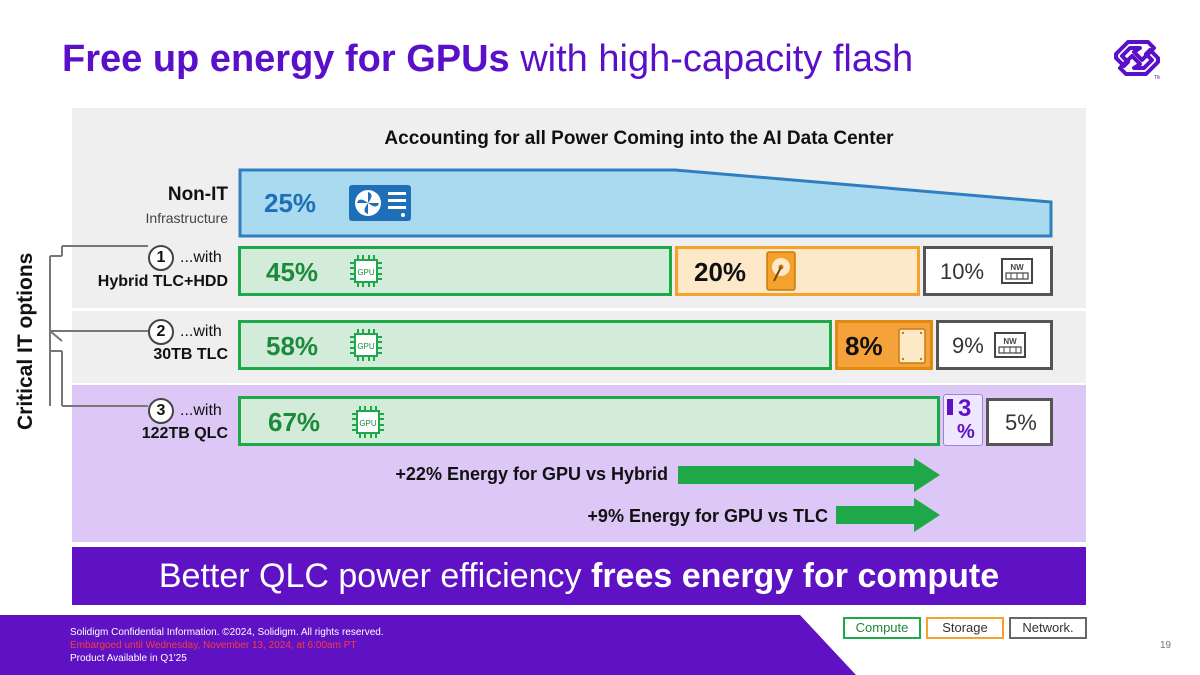 Image resolution: width=1200 pixels, height=675 pixels. Describe the element at coordinates (25, 341) in the screenshot. I see `critical-it-options-label: Critical IT options` at that location.